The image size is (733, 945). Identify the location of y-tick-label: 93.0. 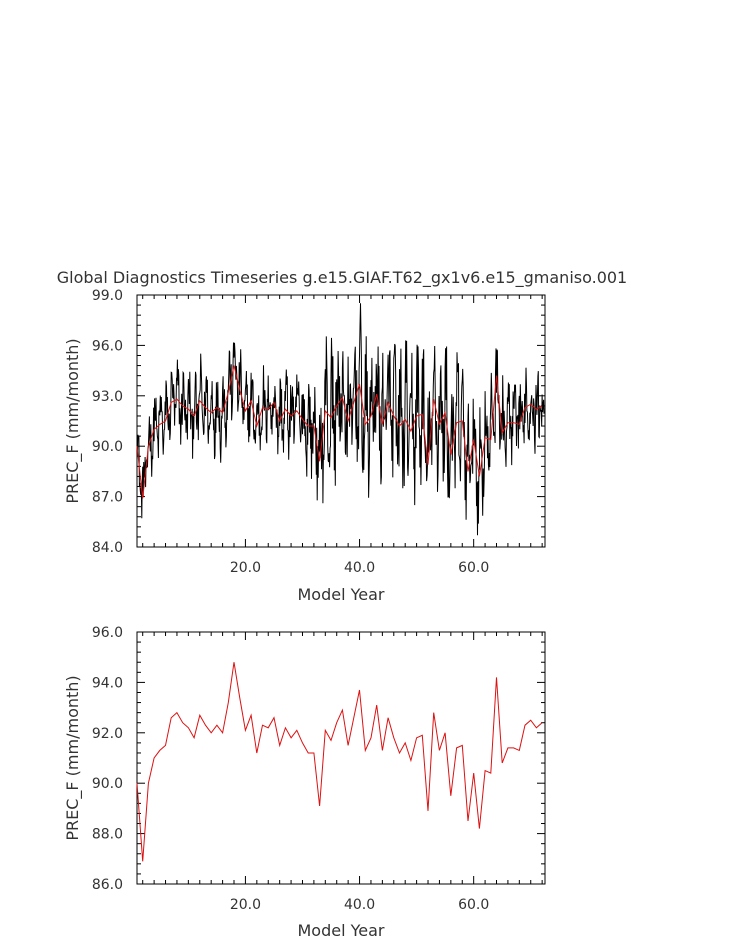
(107, 397).